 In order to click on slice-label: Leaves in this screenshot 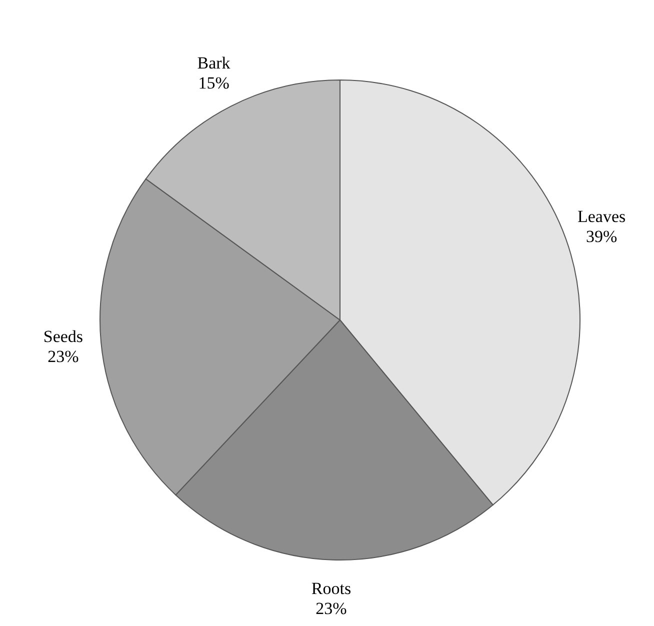, I will do `click(601, 216)`.